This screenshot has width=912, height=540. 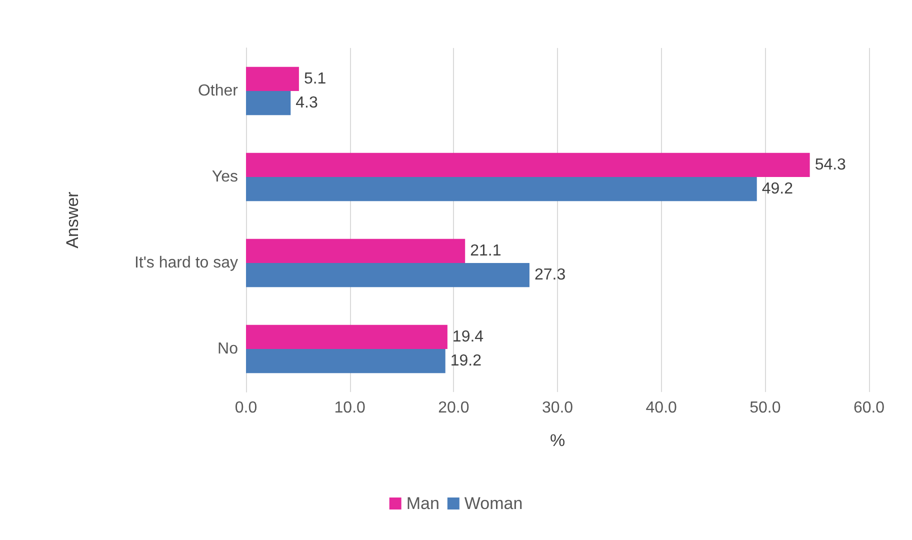 I want to click on legend-label: Woman, so click(x=493, y=503).